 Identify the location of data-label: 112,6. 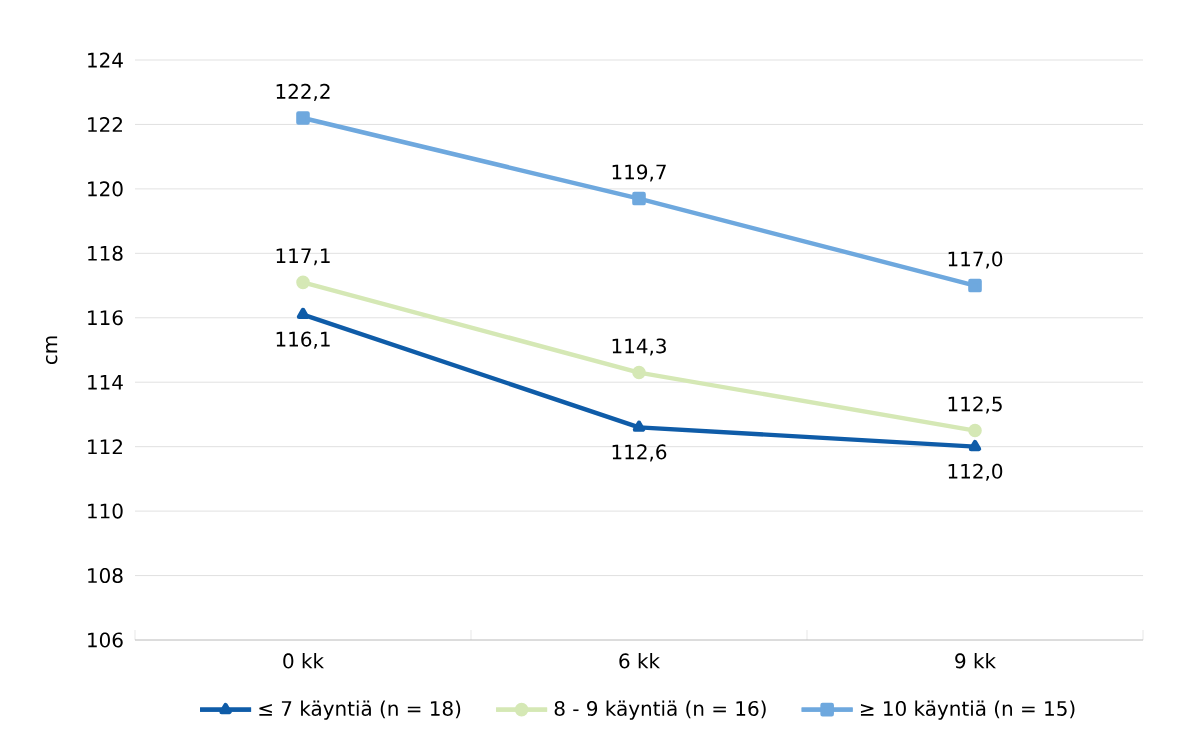
(639, 453).